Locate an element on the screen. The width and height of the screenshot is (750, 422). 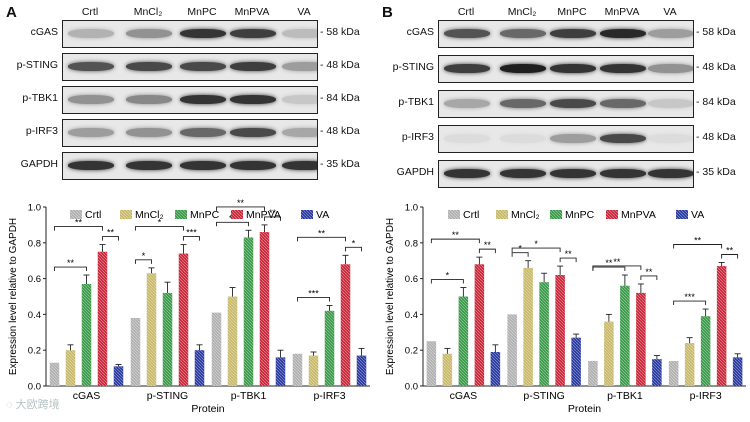
x-tick-label: p-STING is located at coordinates (167, 396).